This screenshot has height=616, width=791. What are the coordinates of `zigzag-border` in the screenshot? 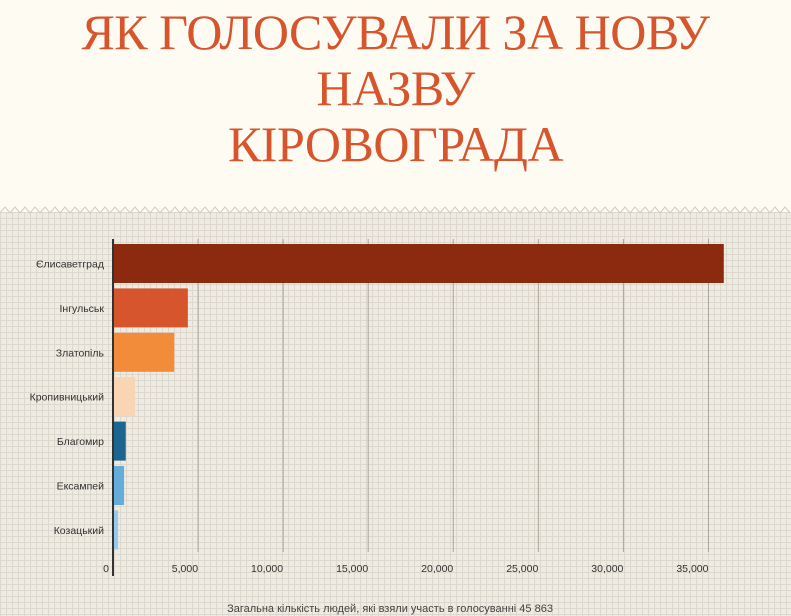 It's located at (395, 210).